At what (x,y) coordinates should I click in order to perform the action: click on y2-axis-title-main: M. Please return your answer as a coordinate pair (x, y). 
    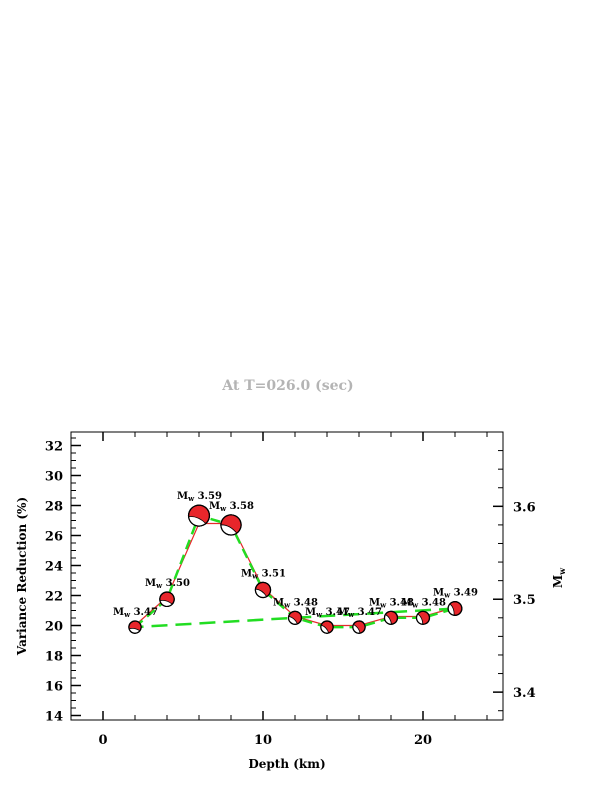
    Looking at the image, I should click on (558, 581).